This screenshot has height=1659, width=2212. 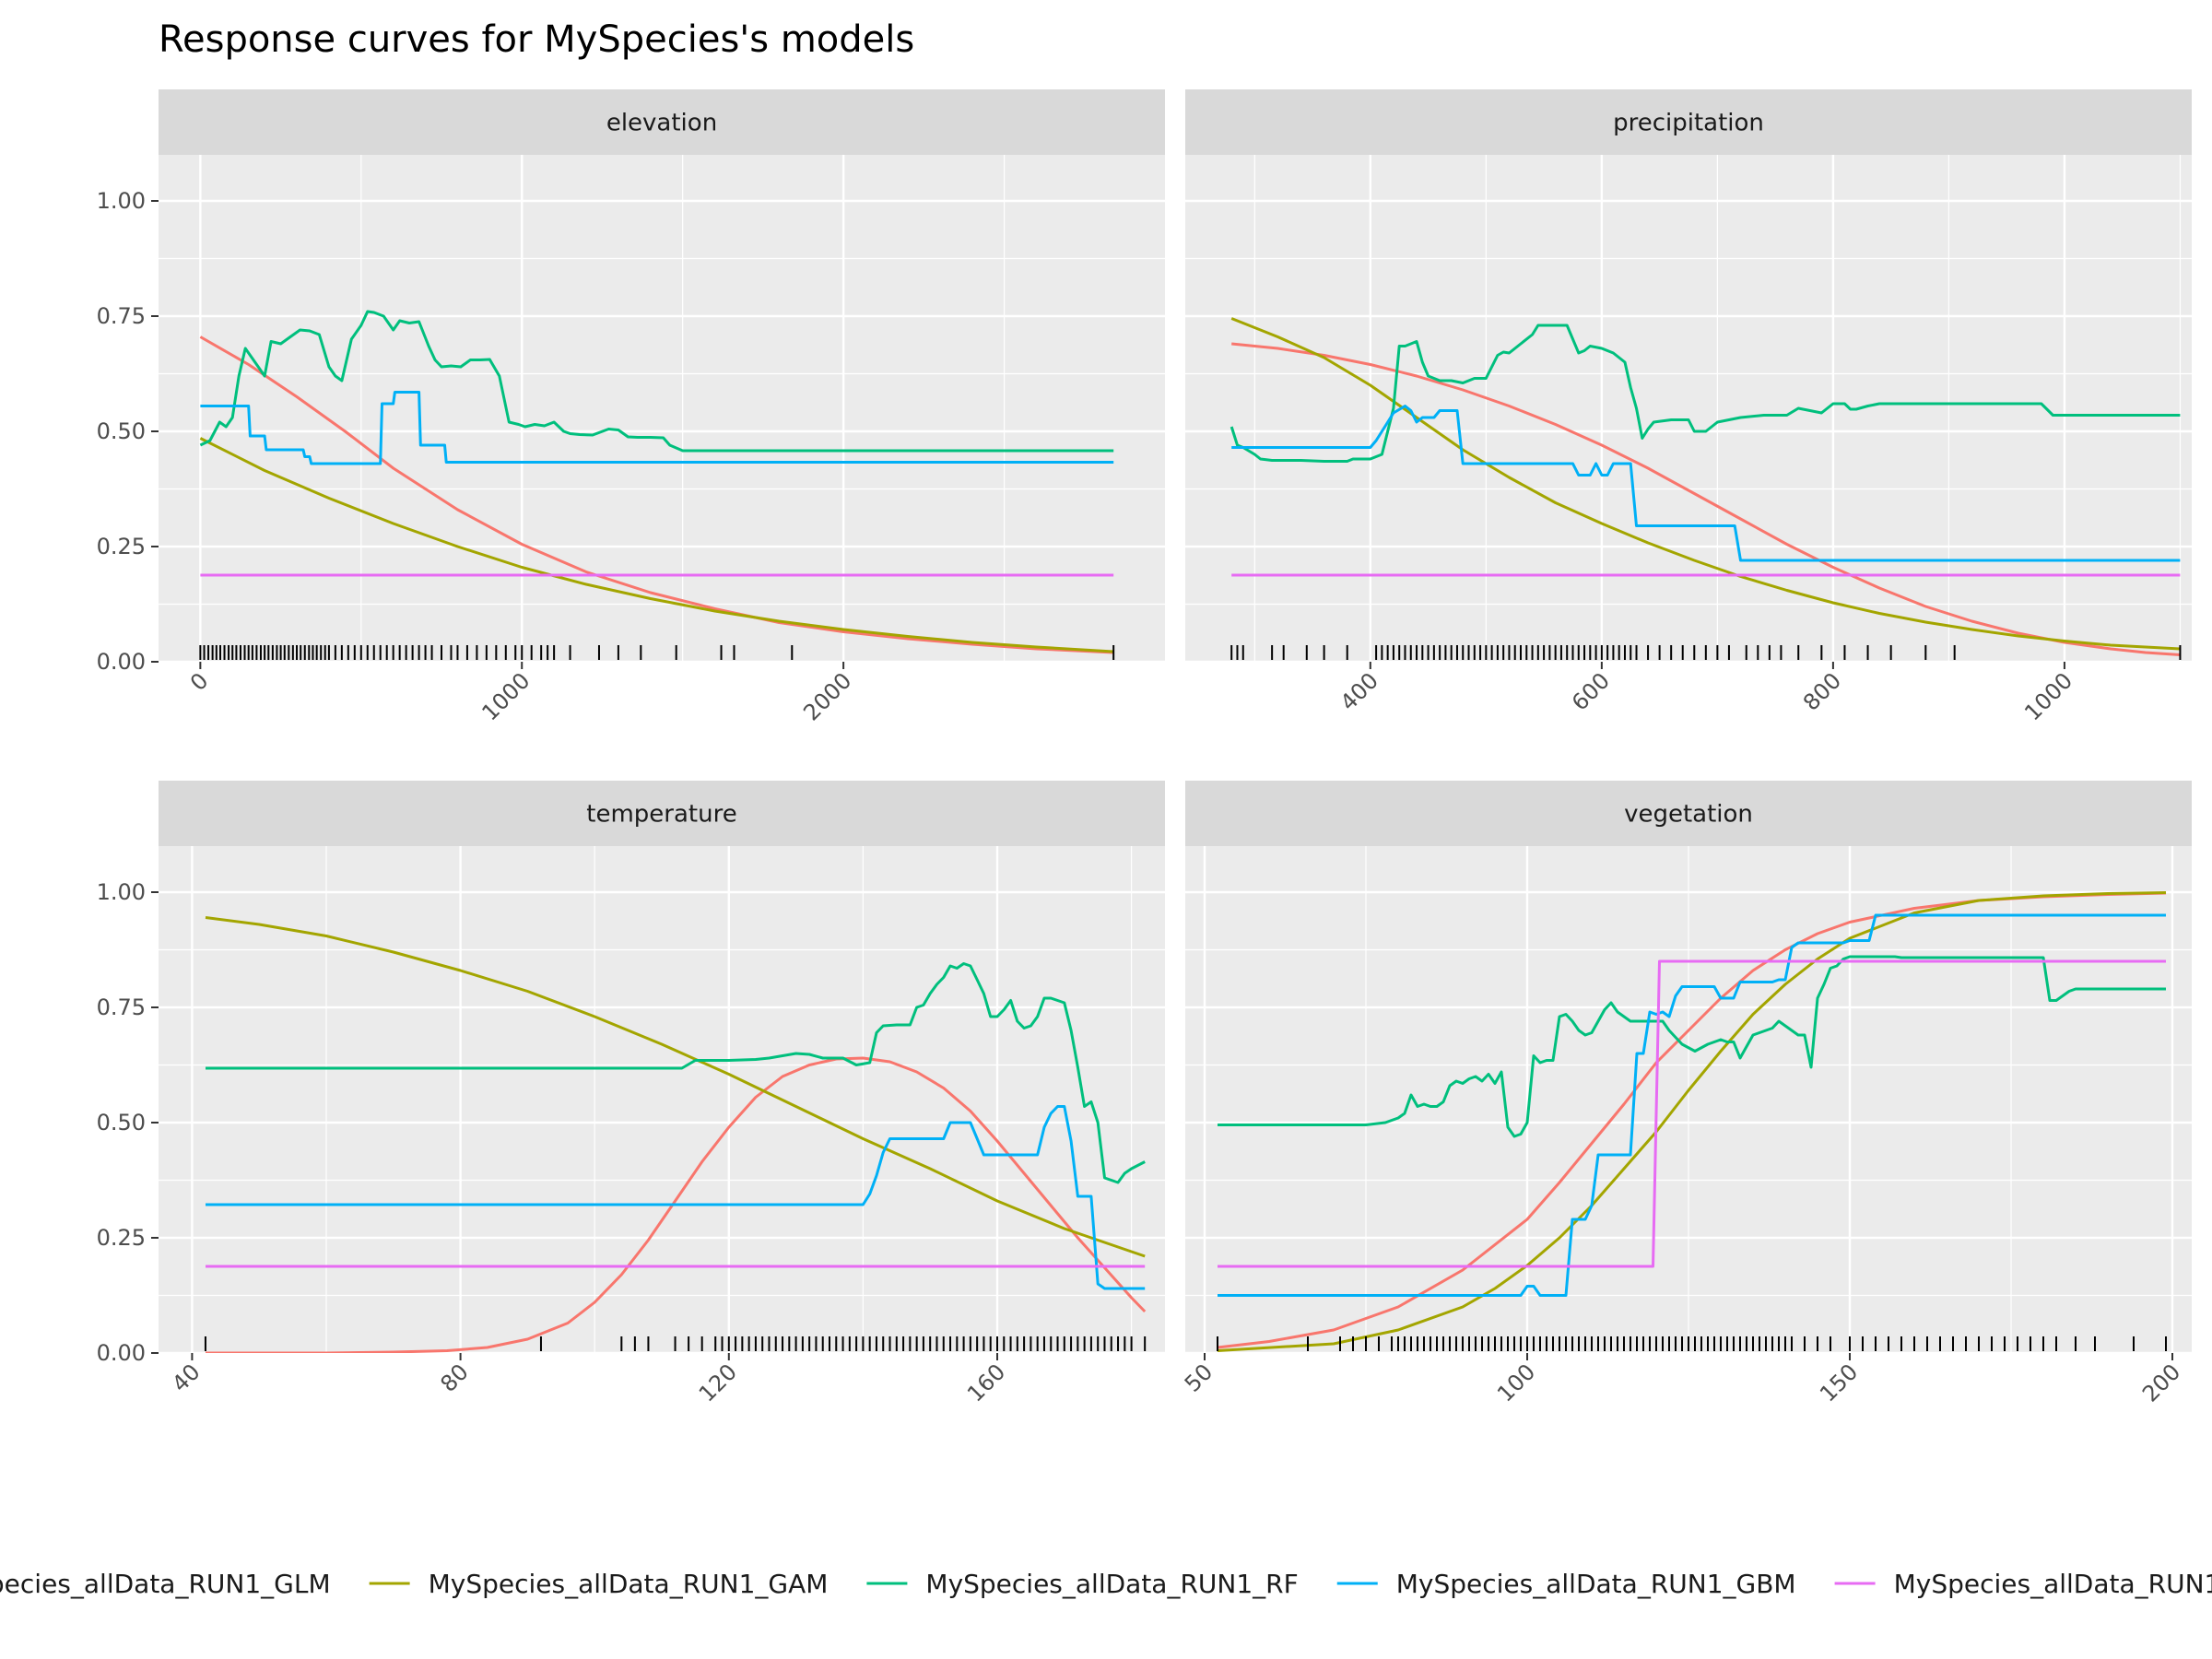 What do you see at coordinates (199, 681) in the screenshot?
I see `x-tick-label: 0` at bounding box center [199, 681].